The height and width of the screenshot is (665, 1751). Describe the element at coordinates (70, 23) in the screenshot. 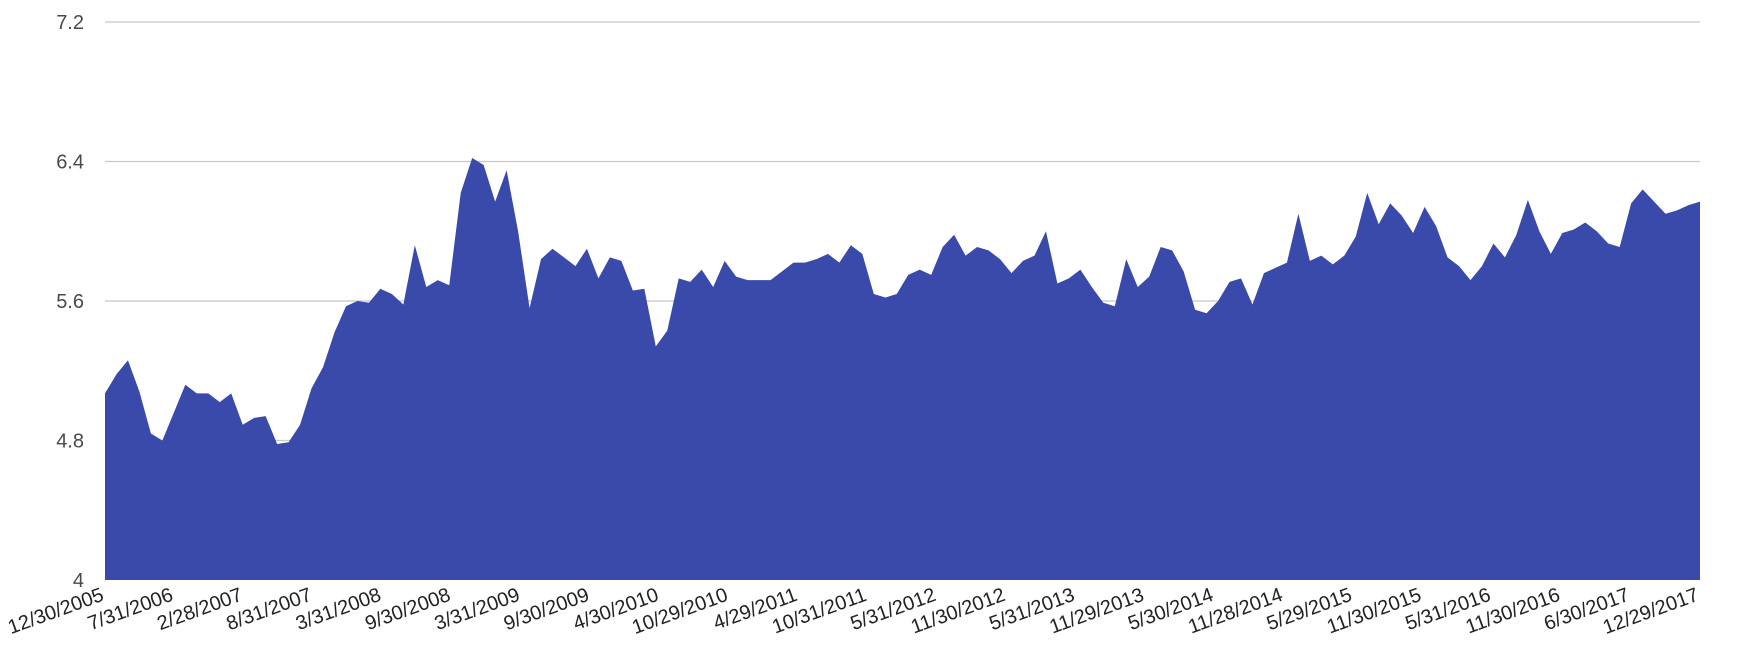

I see `y-tick-label: 7.2` at that location.